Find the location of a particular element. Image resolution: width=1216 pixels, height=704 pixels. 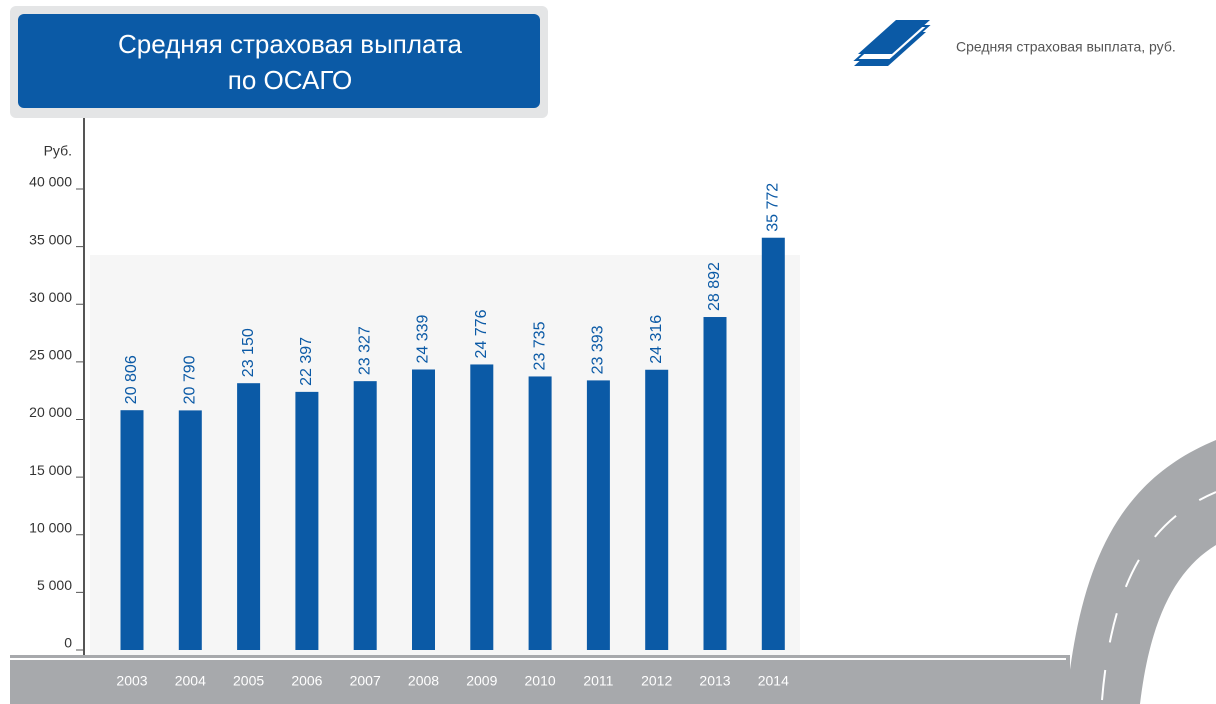

y-tick-label: 25 000 is located at coordinates (50, 355).